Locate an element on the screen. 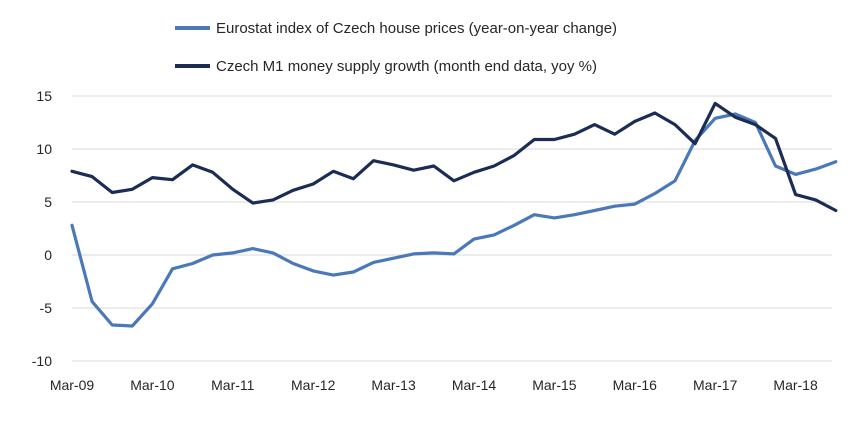 The height and width of the screenshot is (447, 864). x-tick-label: Mar-15 is located at coordinates (554, 385).